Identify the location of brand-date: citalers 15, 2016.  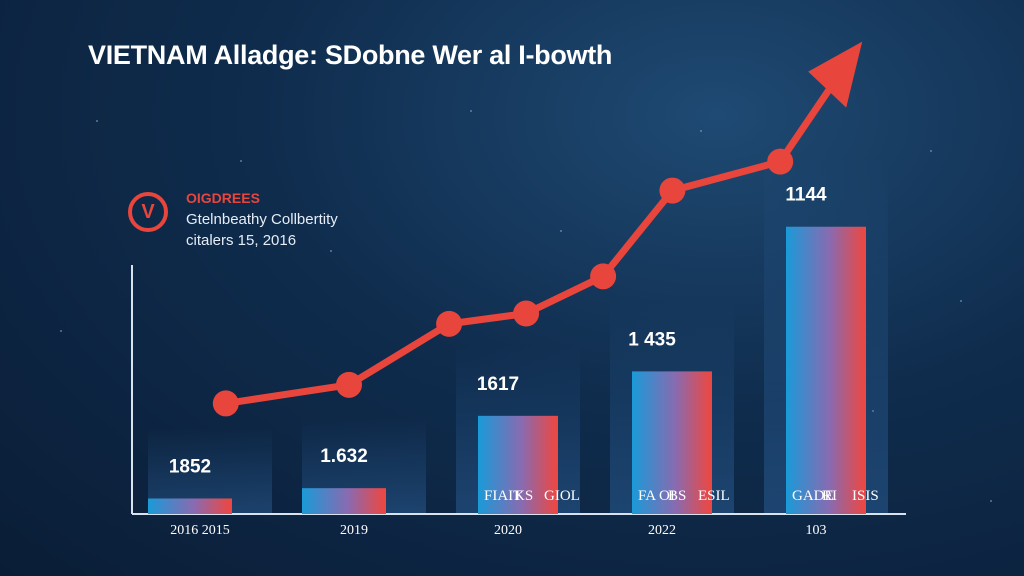
(241, 240).